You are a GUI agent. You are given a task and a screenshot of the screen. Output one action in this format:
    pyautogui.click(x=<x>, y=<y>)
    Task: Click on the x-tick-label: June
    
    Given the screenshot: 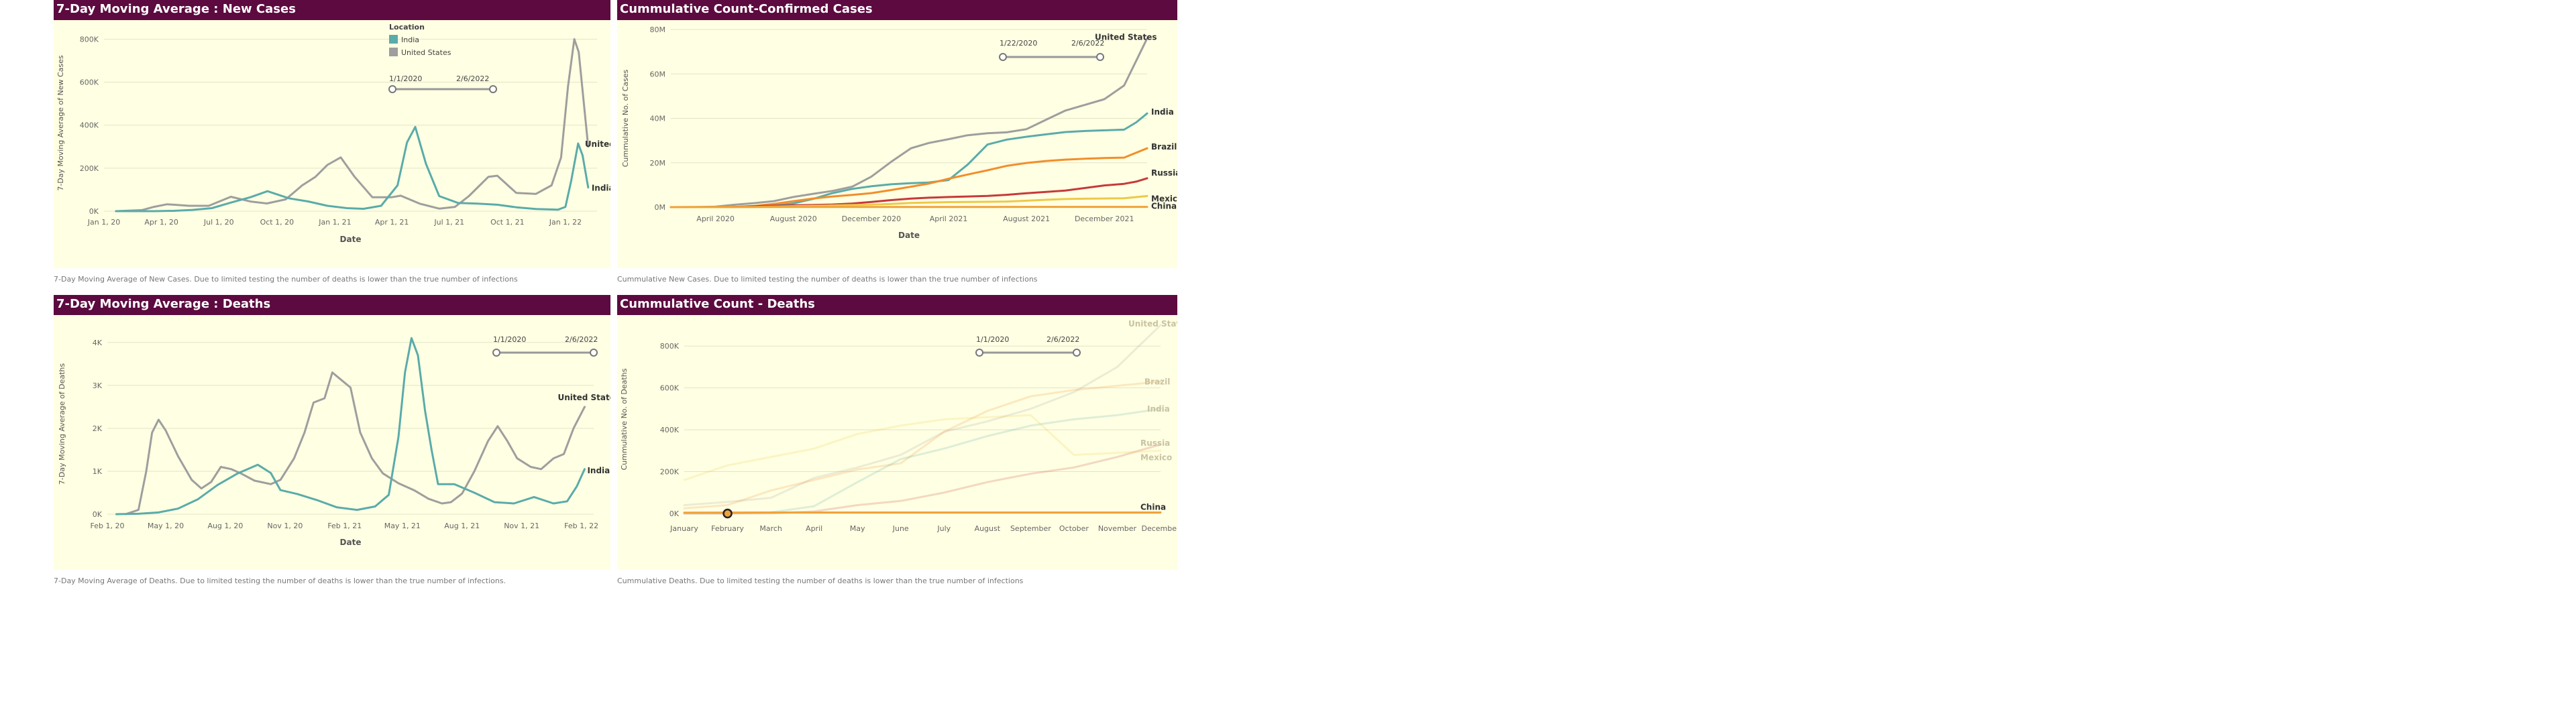 What is the action you would take?
    pyautogui.click(x=900, y=528)
    